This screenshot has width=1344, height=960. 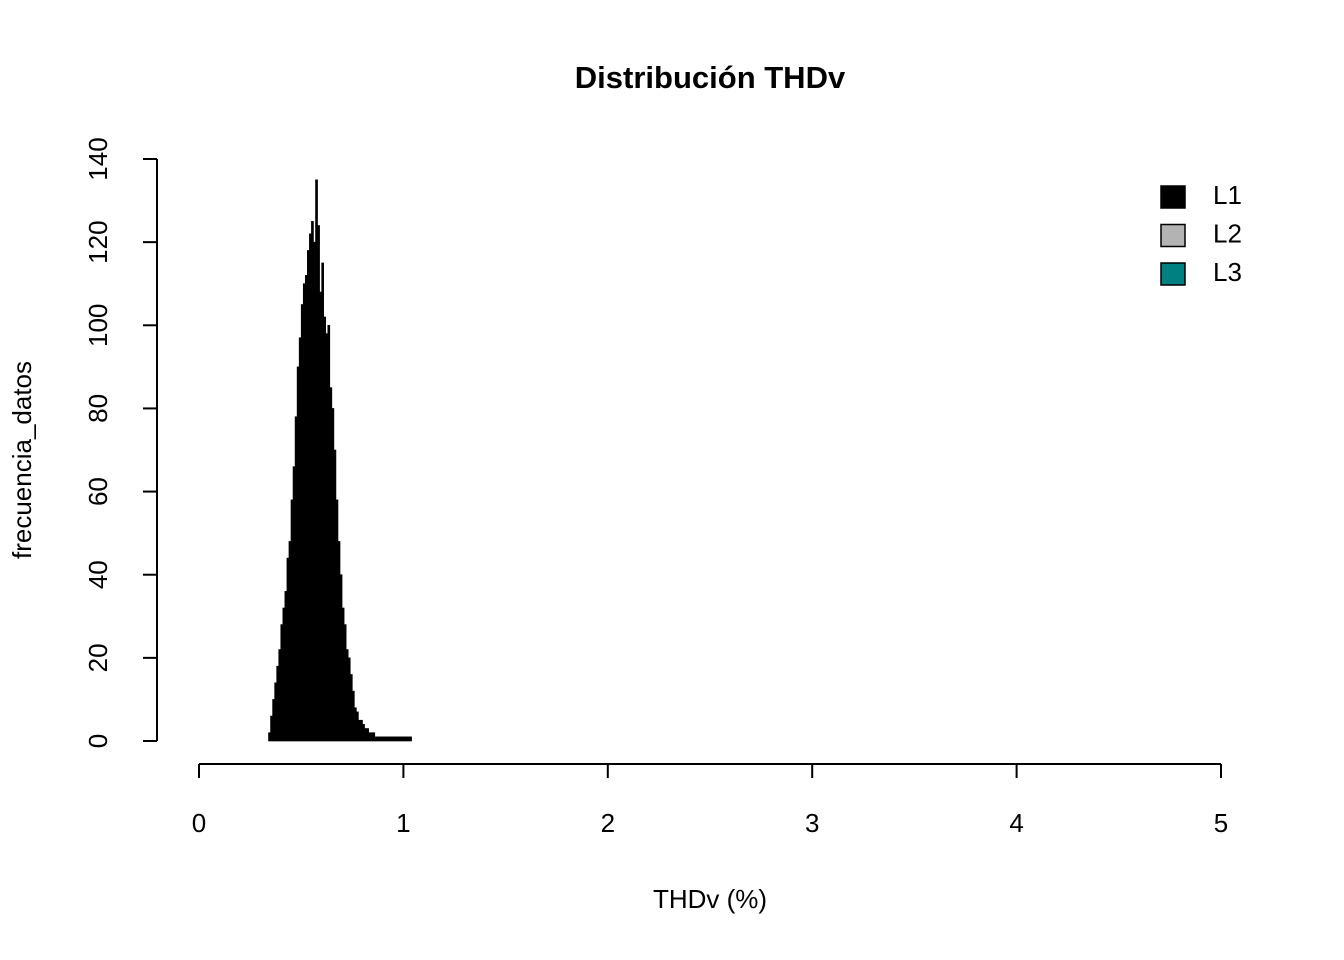 What do you see at coordinates (98, 657) in the screenshot?
I see `y-tick-label: 20` at bounding box center [98, 657].